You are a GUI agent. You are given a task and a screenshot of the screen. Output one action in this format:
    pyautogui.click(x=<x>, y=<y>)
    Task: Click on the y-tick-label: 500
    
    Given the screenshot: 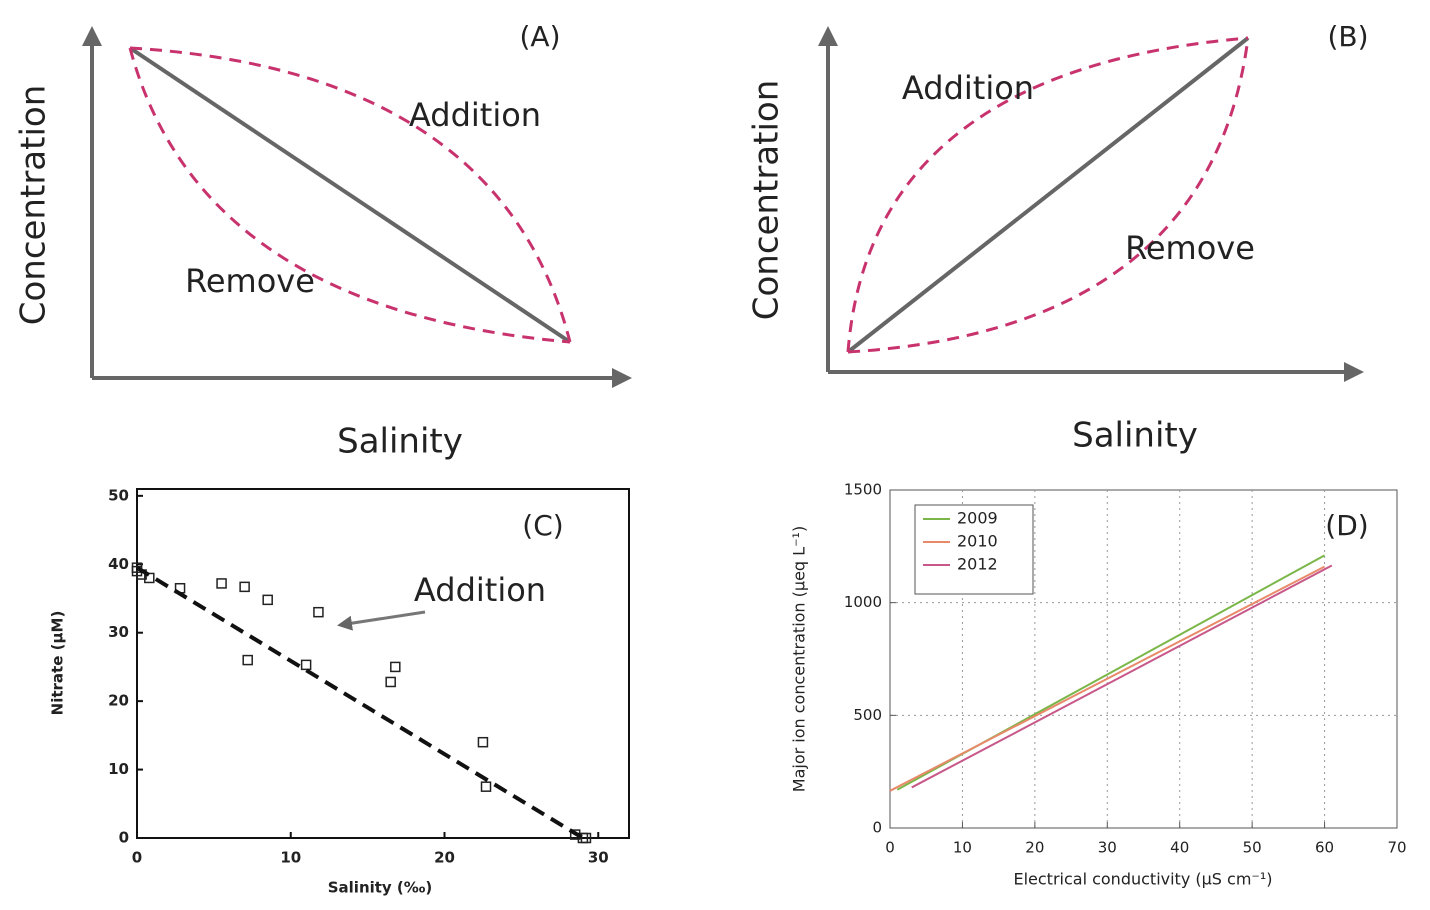 What is the action you would take?
    pyautogui.click(x=867, y=715)
    